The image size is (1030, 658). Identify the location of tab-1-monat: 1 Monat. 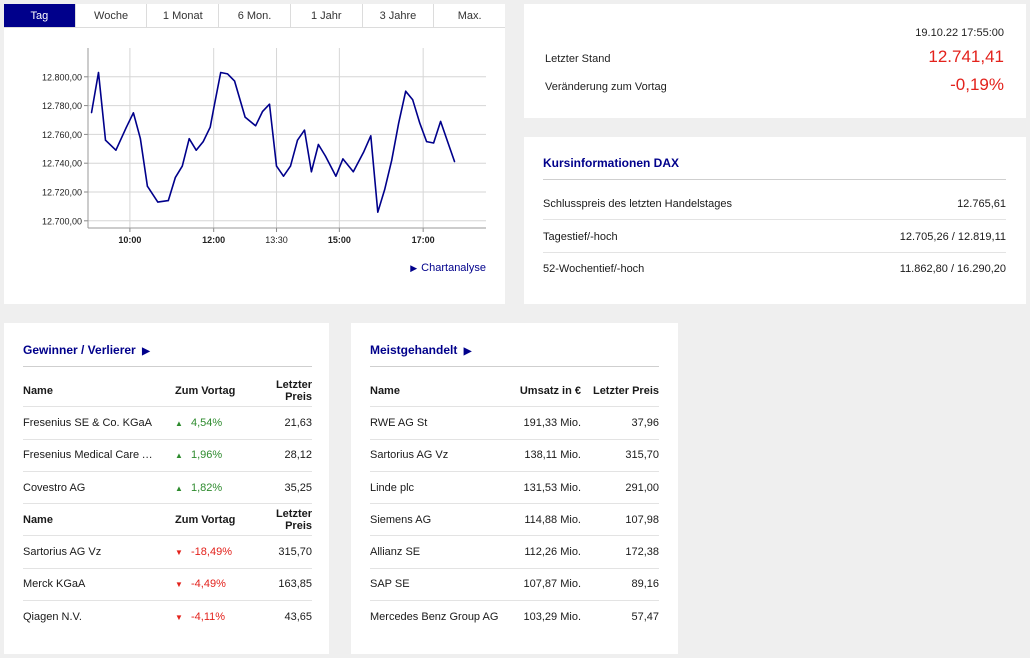
(183, 15).